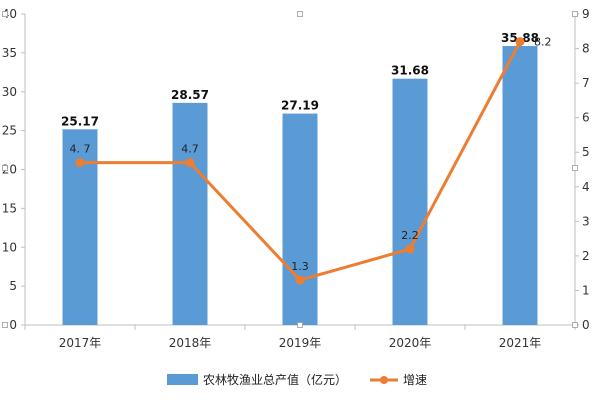  I want to click on legend-label-line: 增速, so click(415, 380).